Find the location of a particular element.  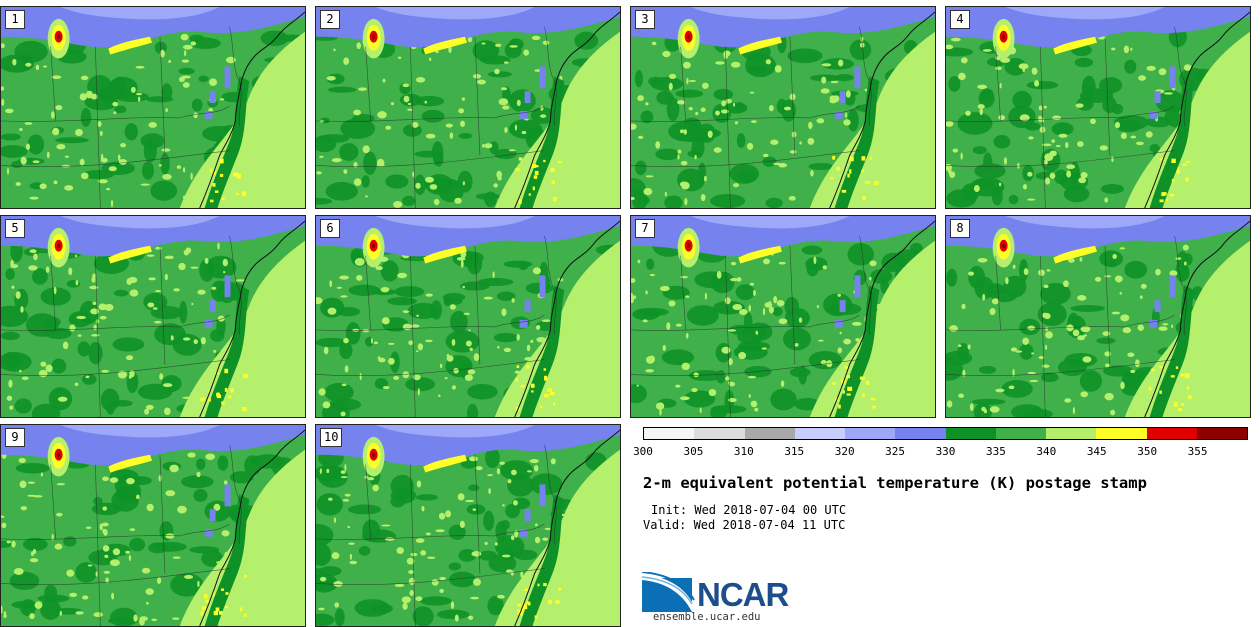

member-number: 7 is located at coordinates (645, 228).